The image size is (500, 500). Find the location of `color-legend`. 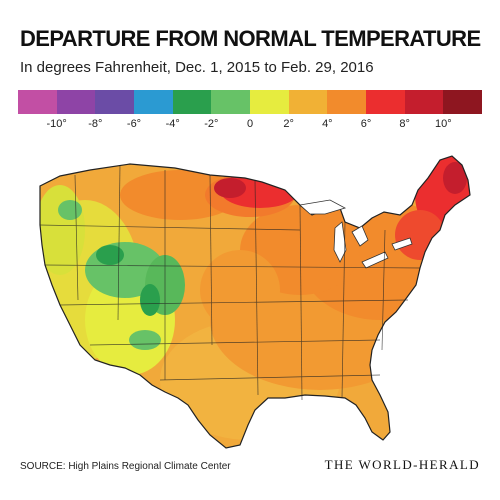

color-legend is located at coordinates (250, 102).